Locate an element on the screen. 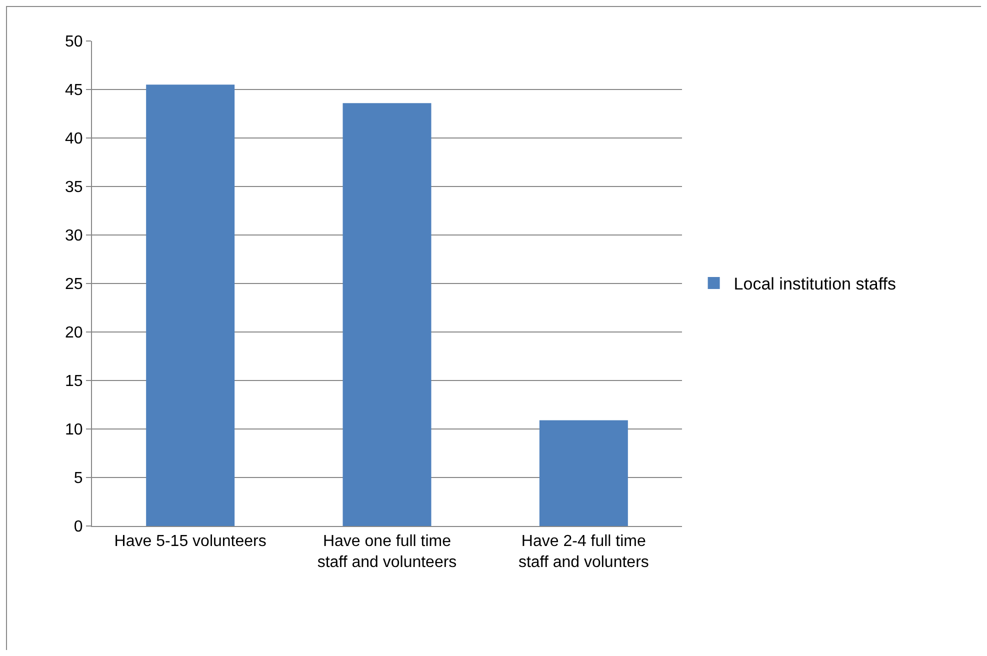  y-tick-label: 10 is located at coordinates (74, 430).